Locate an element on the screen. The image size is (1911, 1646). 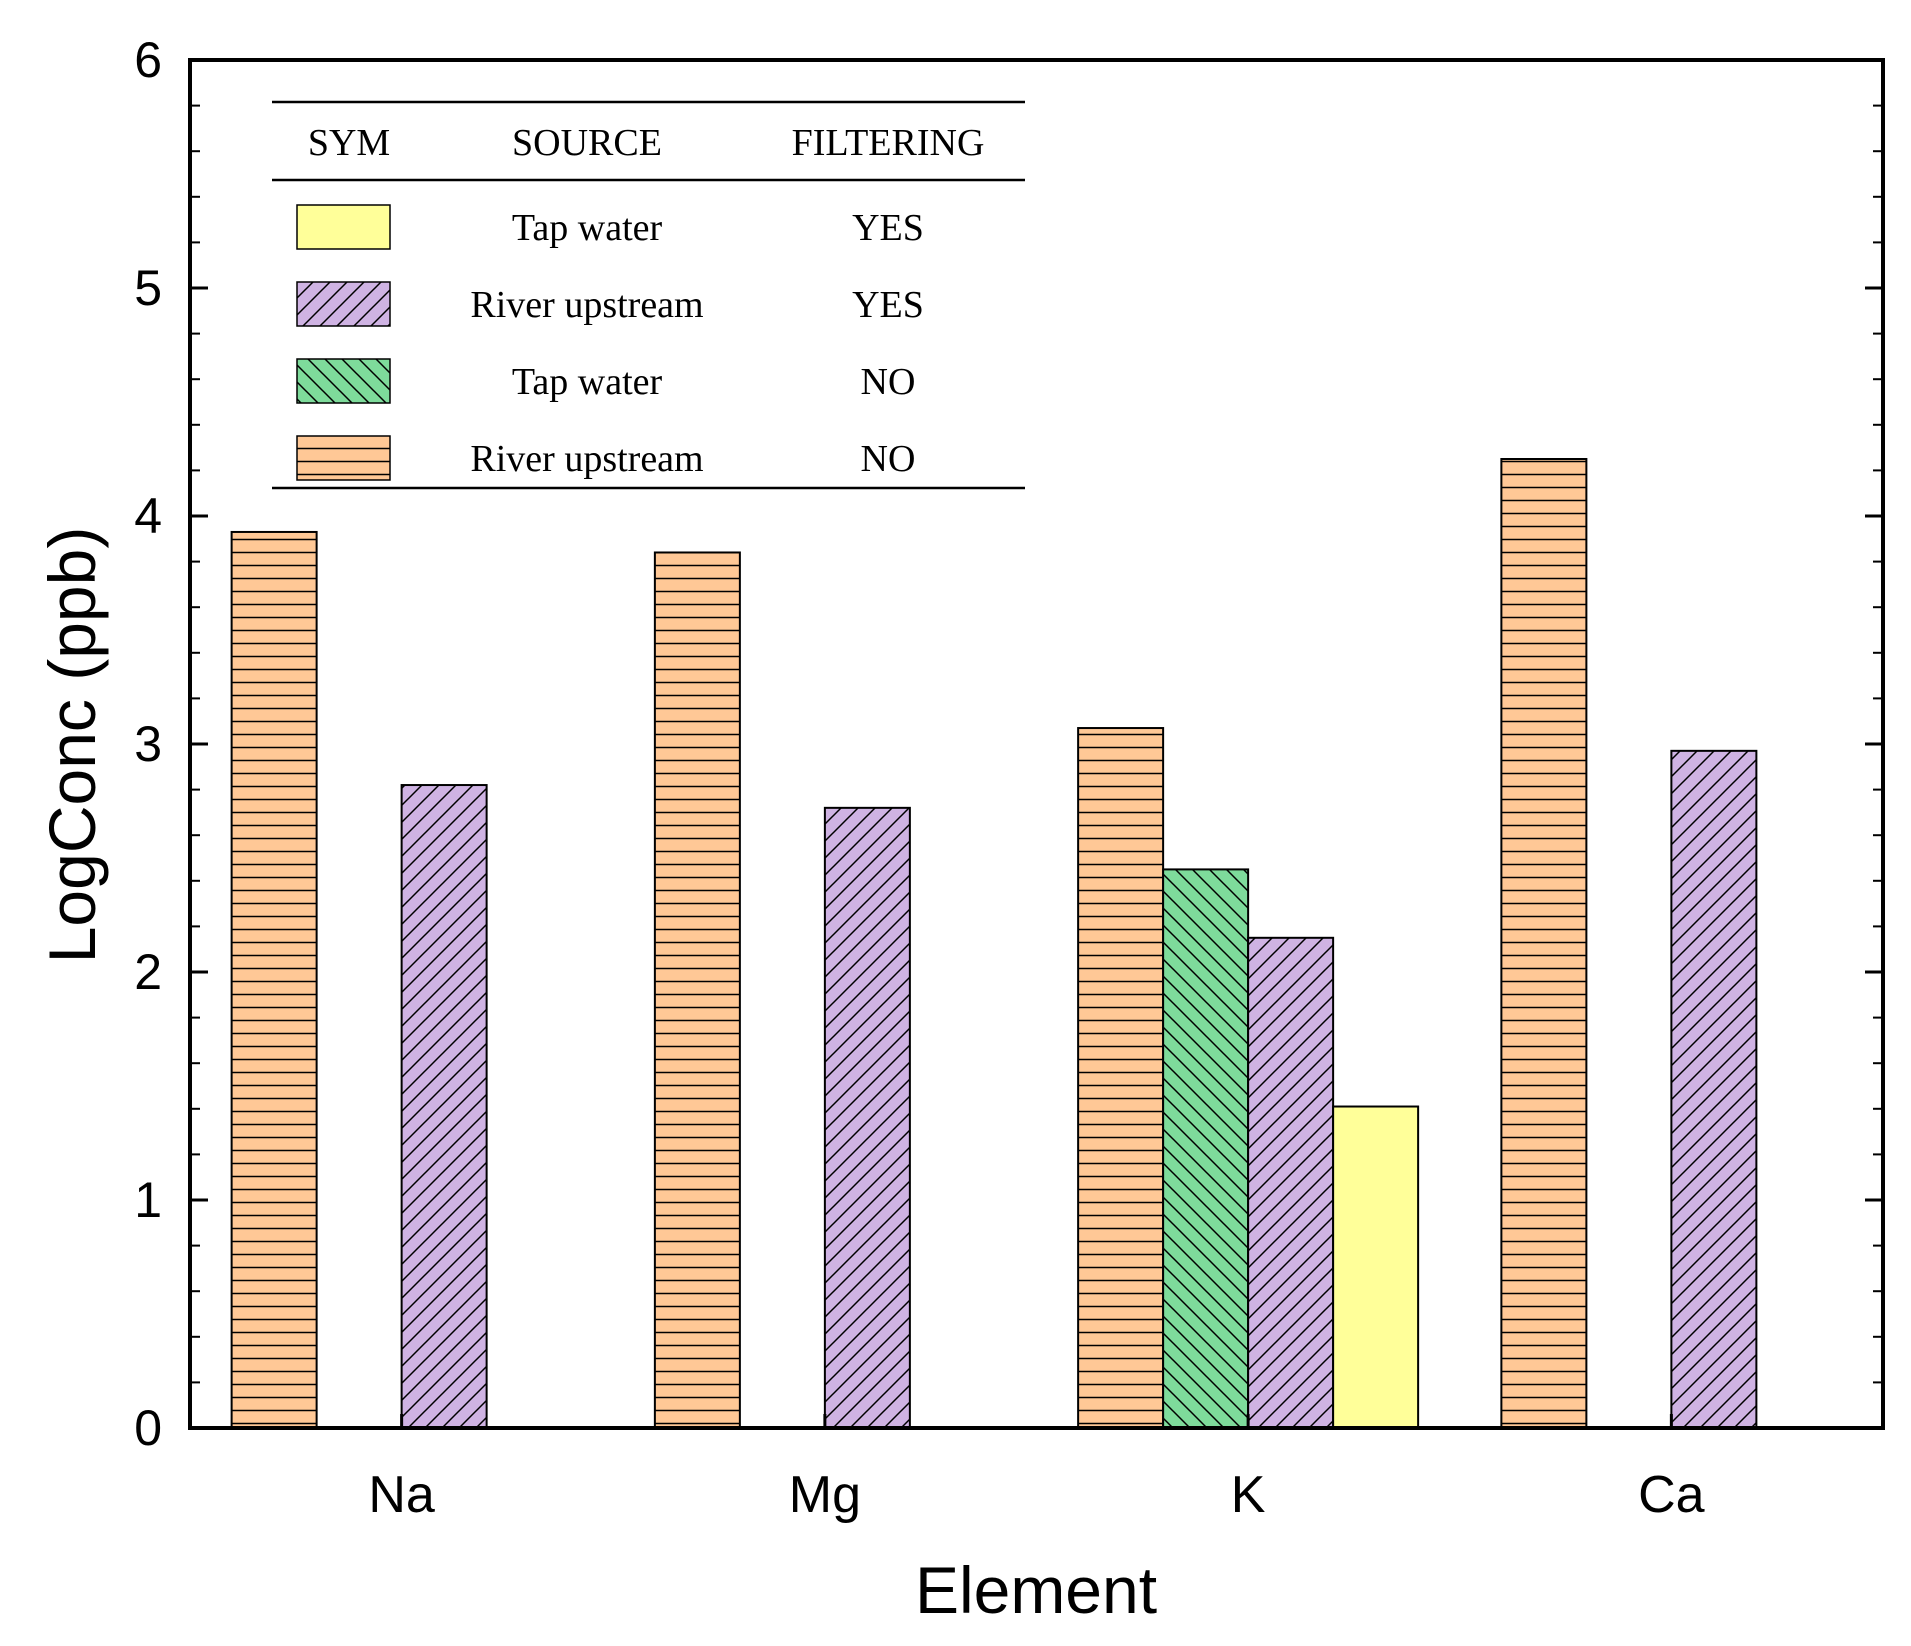
y-tick-label-3: 3 is located at coordinates (148, 744).